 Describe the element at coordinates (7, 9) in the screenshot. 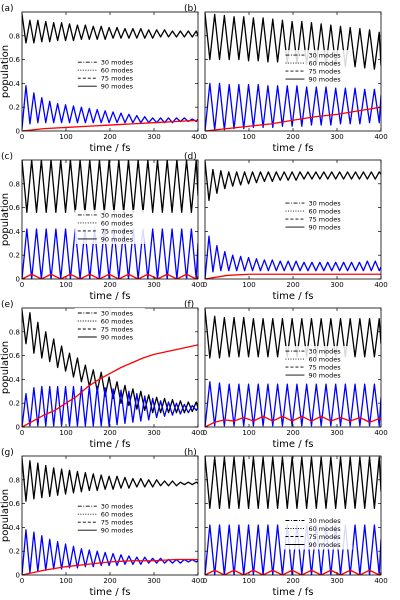

I see `panel-label: (a)` at that location.